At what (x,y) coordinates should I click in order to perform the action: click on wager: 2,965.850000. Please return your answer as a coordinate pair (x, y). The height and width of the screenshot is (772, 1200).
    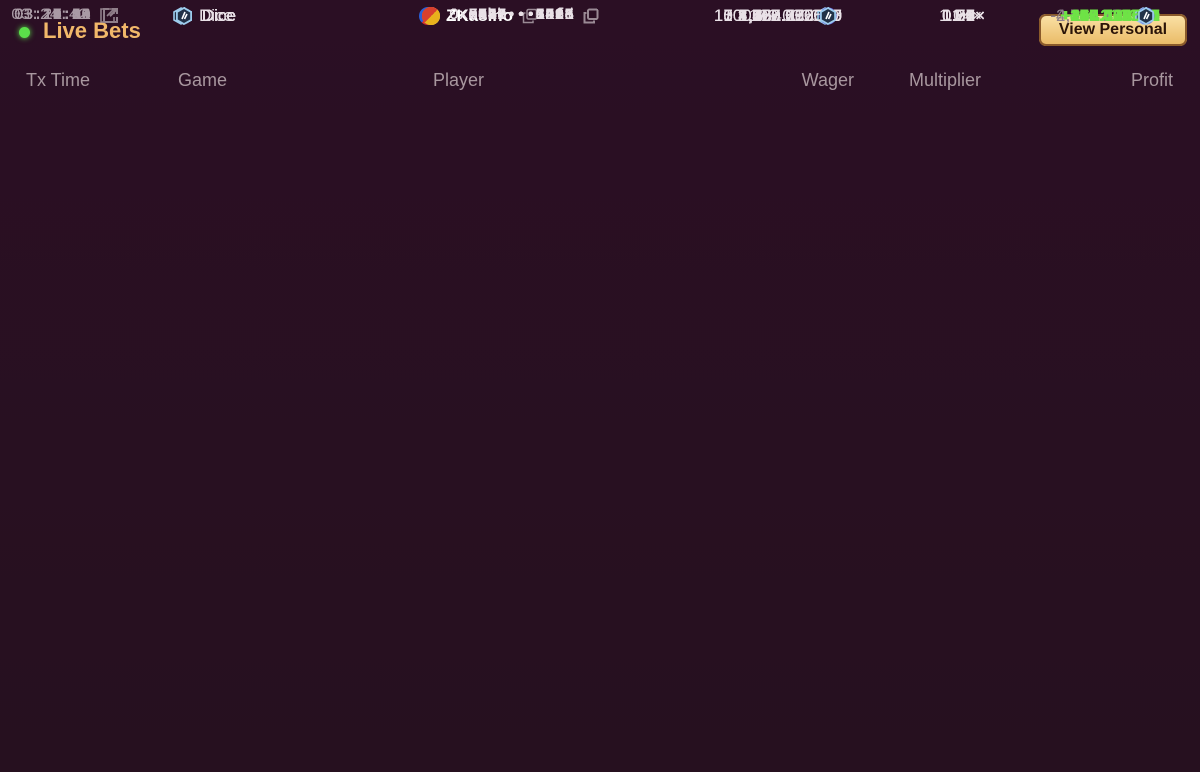
    Looking at the image, I should click on (790, 15).